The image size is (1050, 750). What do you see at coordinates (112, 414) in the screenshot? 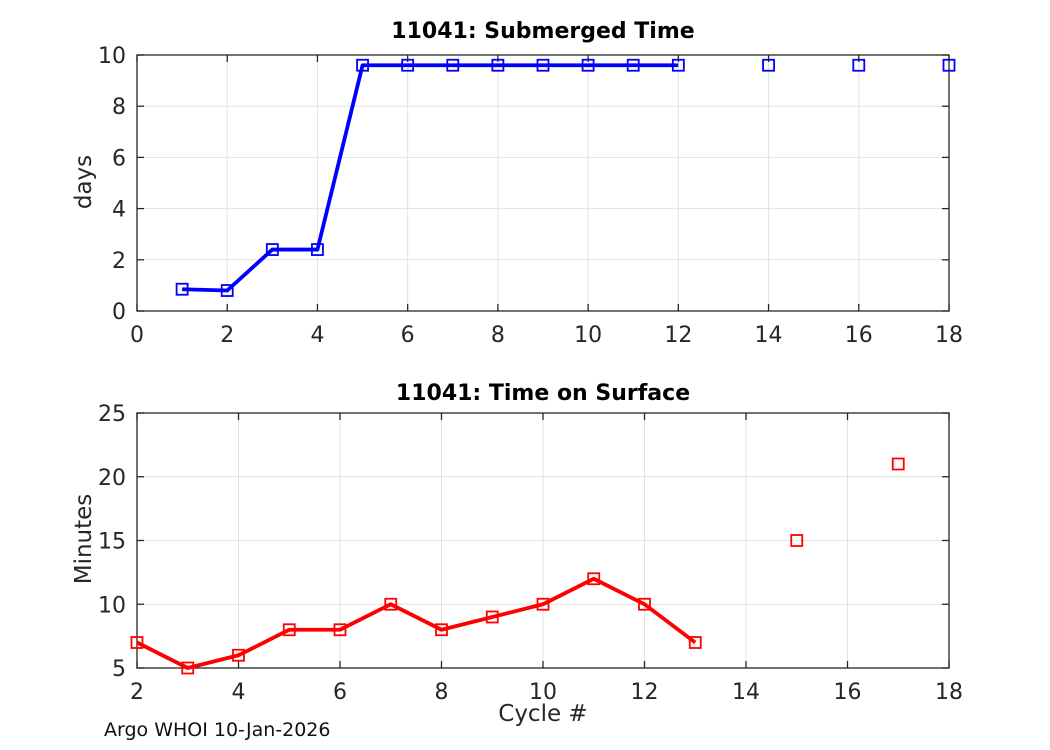
I see `y-tick-label: 25` at bounding box center [112, 414].